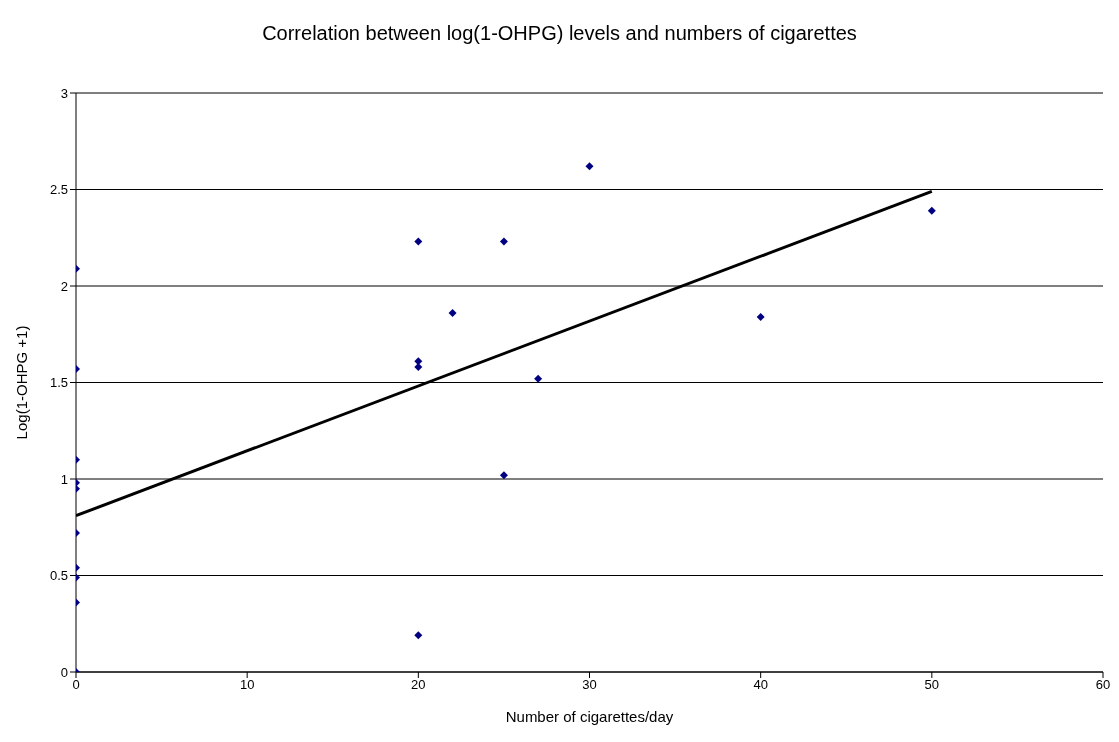  Describe the element at coordinates (589, 685) in the screenshot. I see `x-tick-label: 30` at that location.